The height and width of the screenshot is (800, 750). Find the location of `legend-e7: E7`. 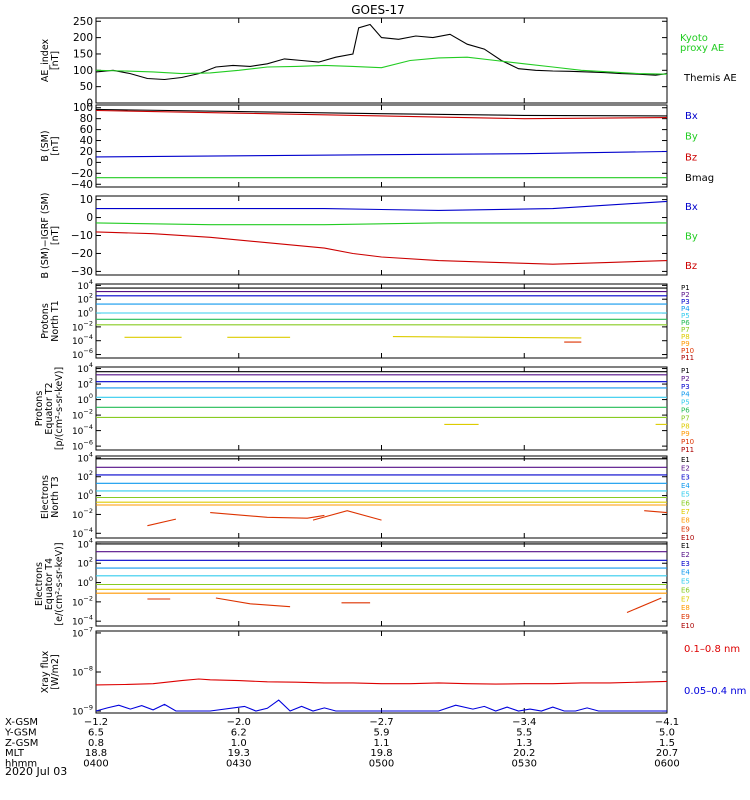

legend-e7: E7 is located at coordinates (685, 599).